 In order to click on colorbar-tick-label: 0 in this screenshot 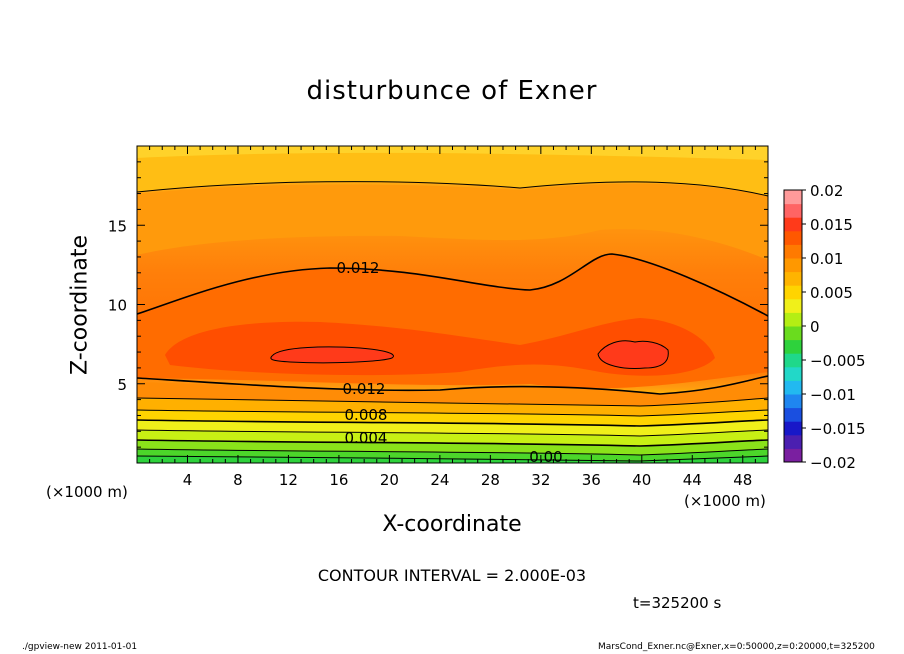, I will do `click(815, 327)`.